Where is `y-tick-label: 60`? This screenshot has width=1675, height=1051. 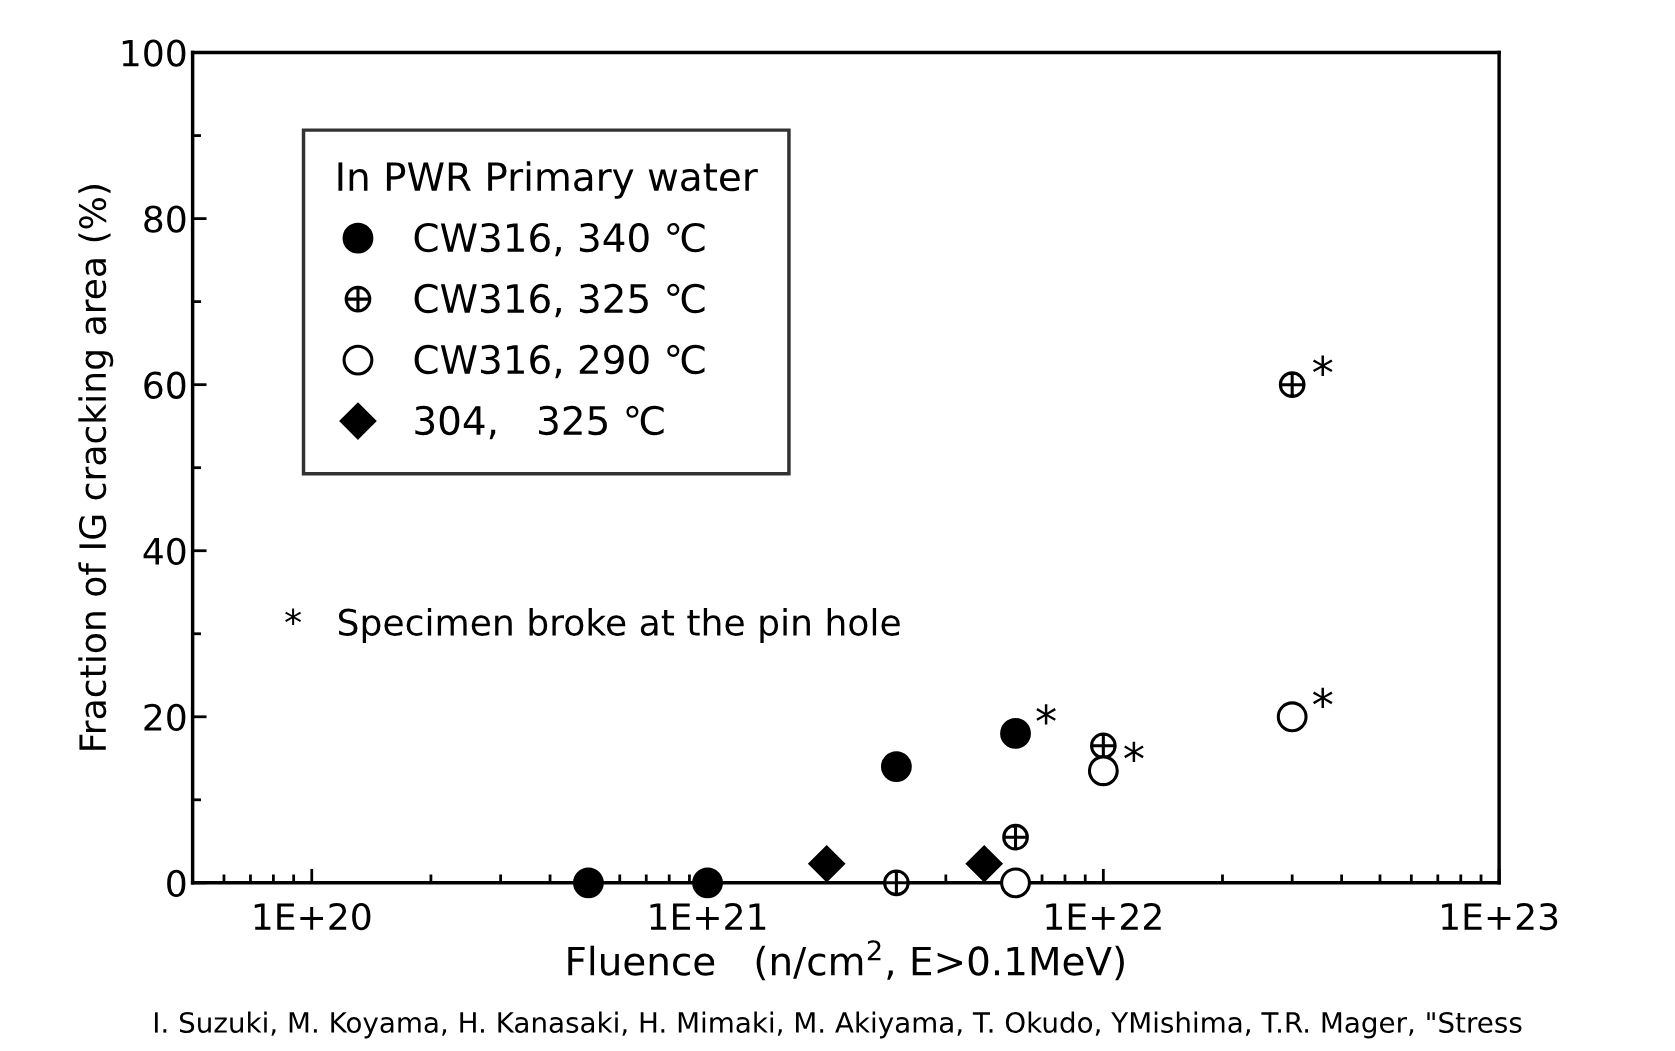
y-tick-label: 60 is located at coordinates (165, 385).